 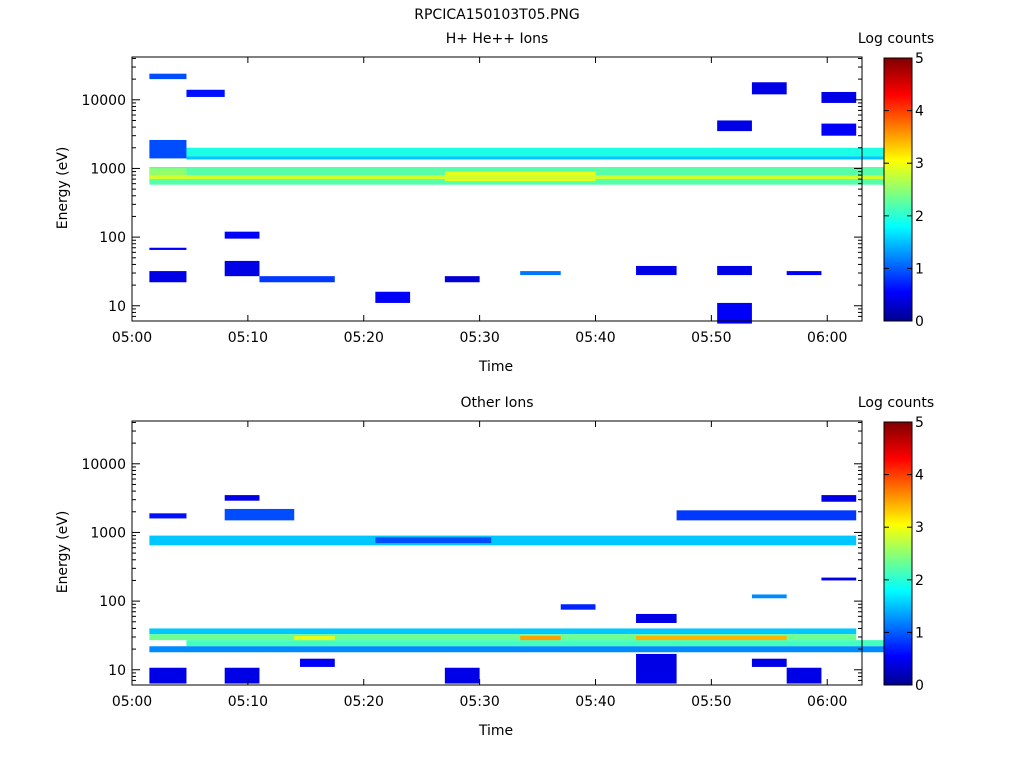 What do you see at coordinates (919, 686) in the screenshot?
I see `colorbar-tick-label: 0` at bounding box center [919, 686].